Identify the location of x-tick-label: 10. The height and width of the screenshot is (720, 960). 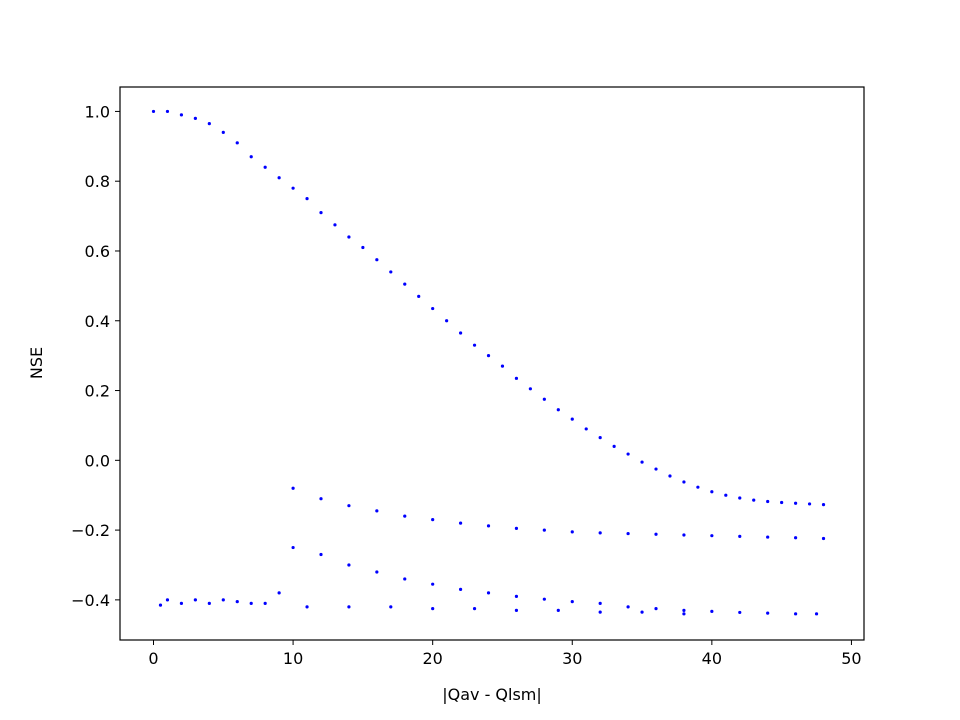
(293, 658).